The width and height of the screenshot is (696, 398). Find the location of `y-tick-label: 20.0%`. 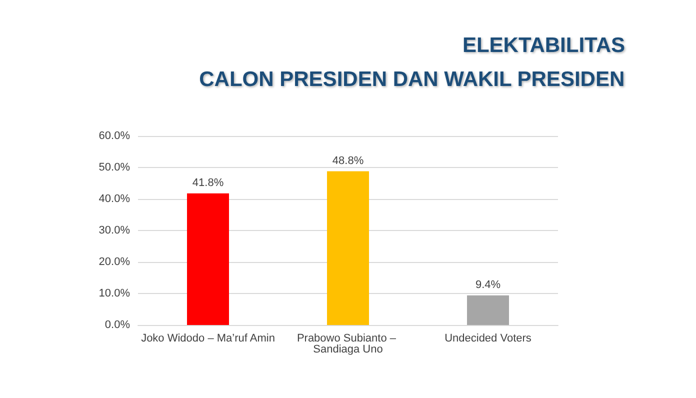

y-tick-label: 20.0% is located at coordinates (114, 262).